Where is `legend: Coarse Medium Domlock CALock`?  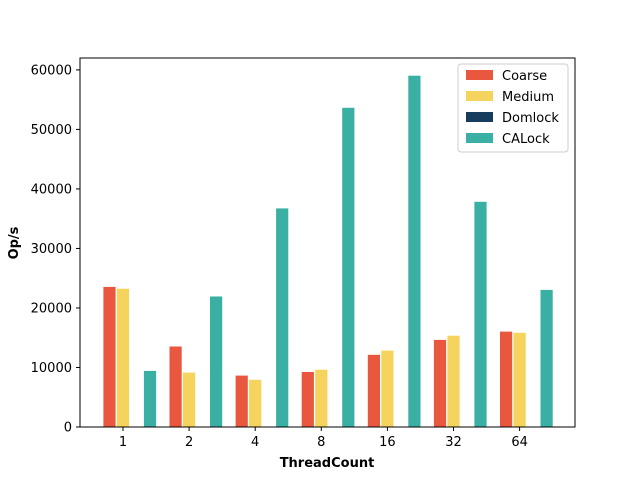 legend: Coarse Medium Domlock CALock is located at coordinates (513, 108).